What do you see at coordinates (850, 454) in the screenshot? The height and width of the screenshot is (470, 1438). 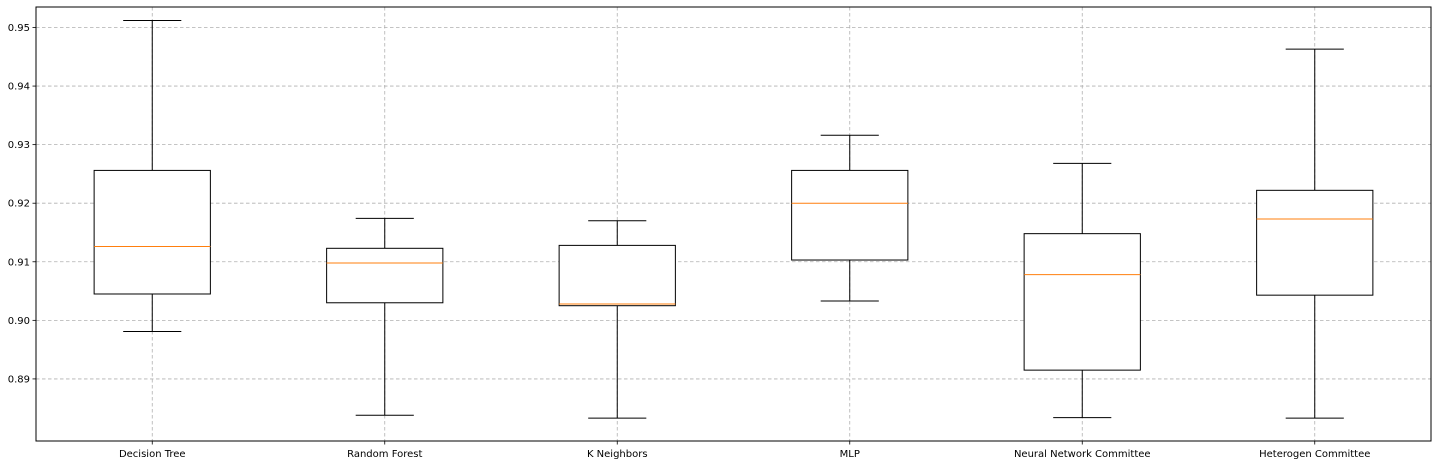 I see `x-tick-label: MLP` at bounding box center [850, 454].